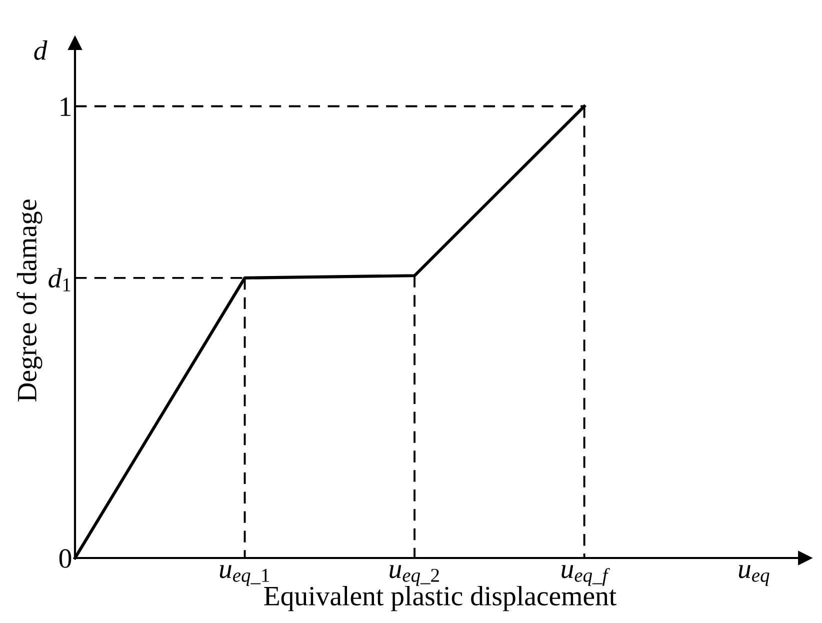  Describe the element at coordinates (65, 558) in the screenshot. I see `y-tick-label: 0` at that location.